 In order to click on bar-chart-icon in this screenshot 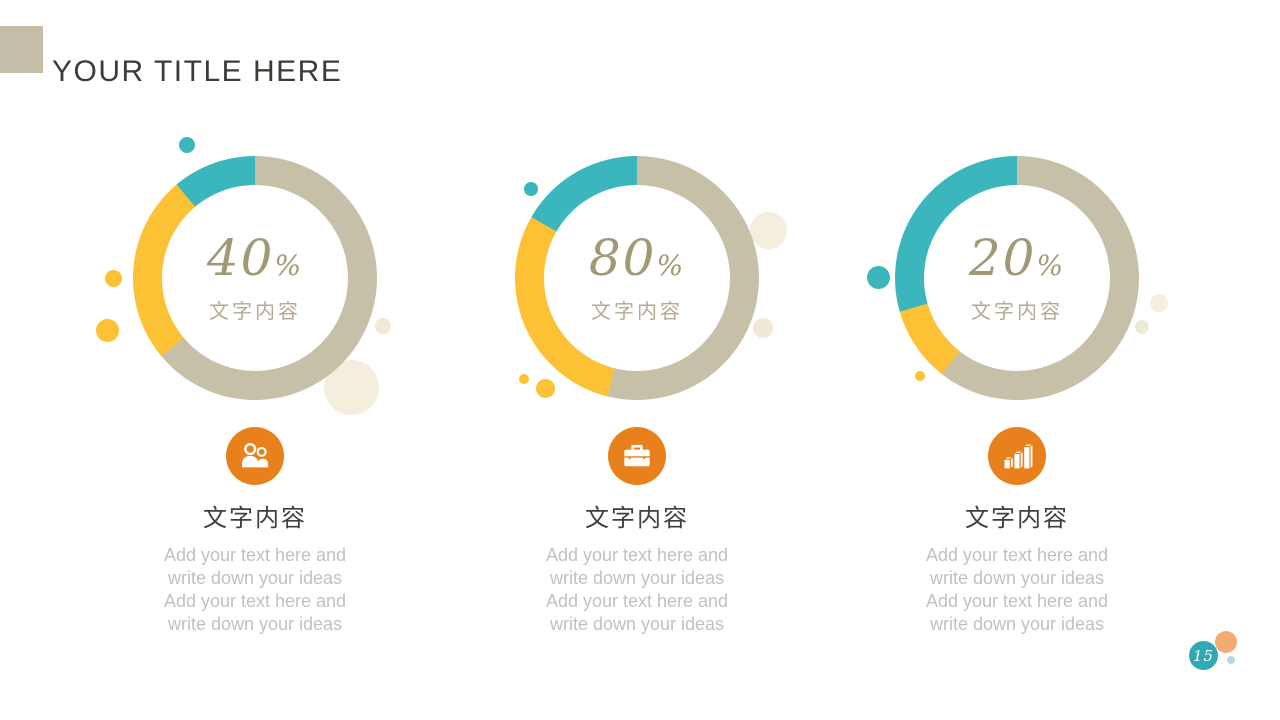, I will do `click(1017, 456)`.